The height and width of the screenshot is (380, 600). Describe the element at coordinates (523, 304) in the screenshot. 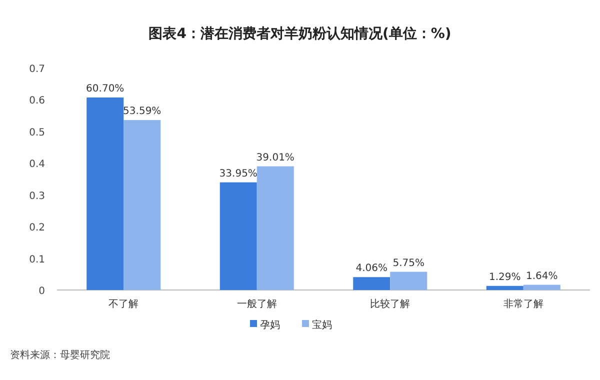

I see `x-tick-label: 非常了解` at that location.